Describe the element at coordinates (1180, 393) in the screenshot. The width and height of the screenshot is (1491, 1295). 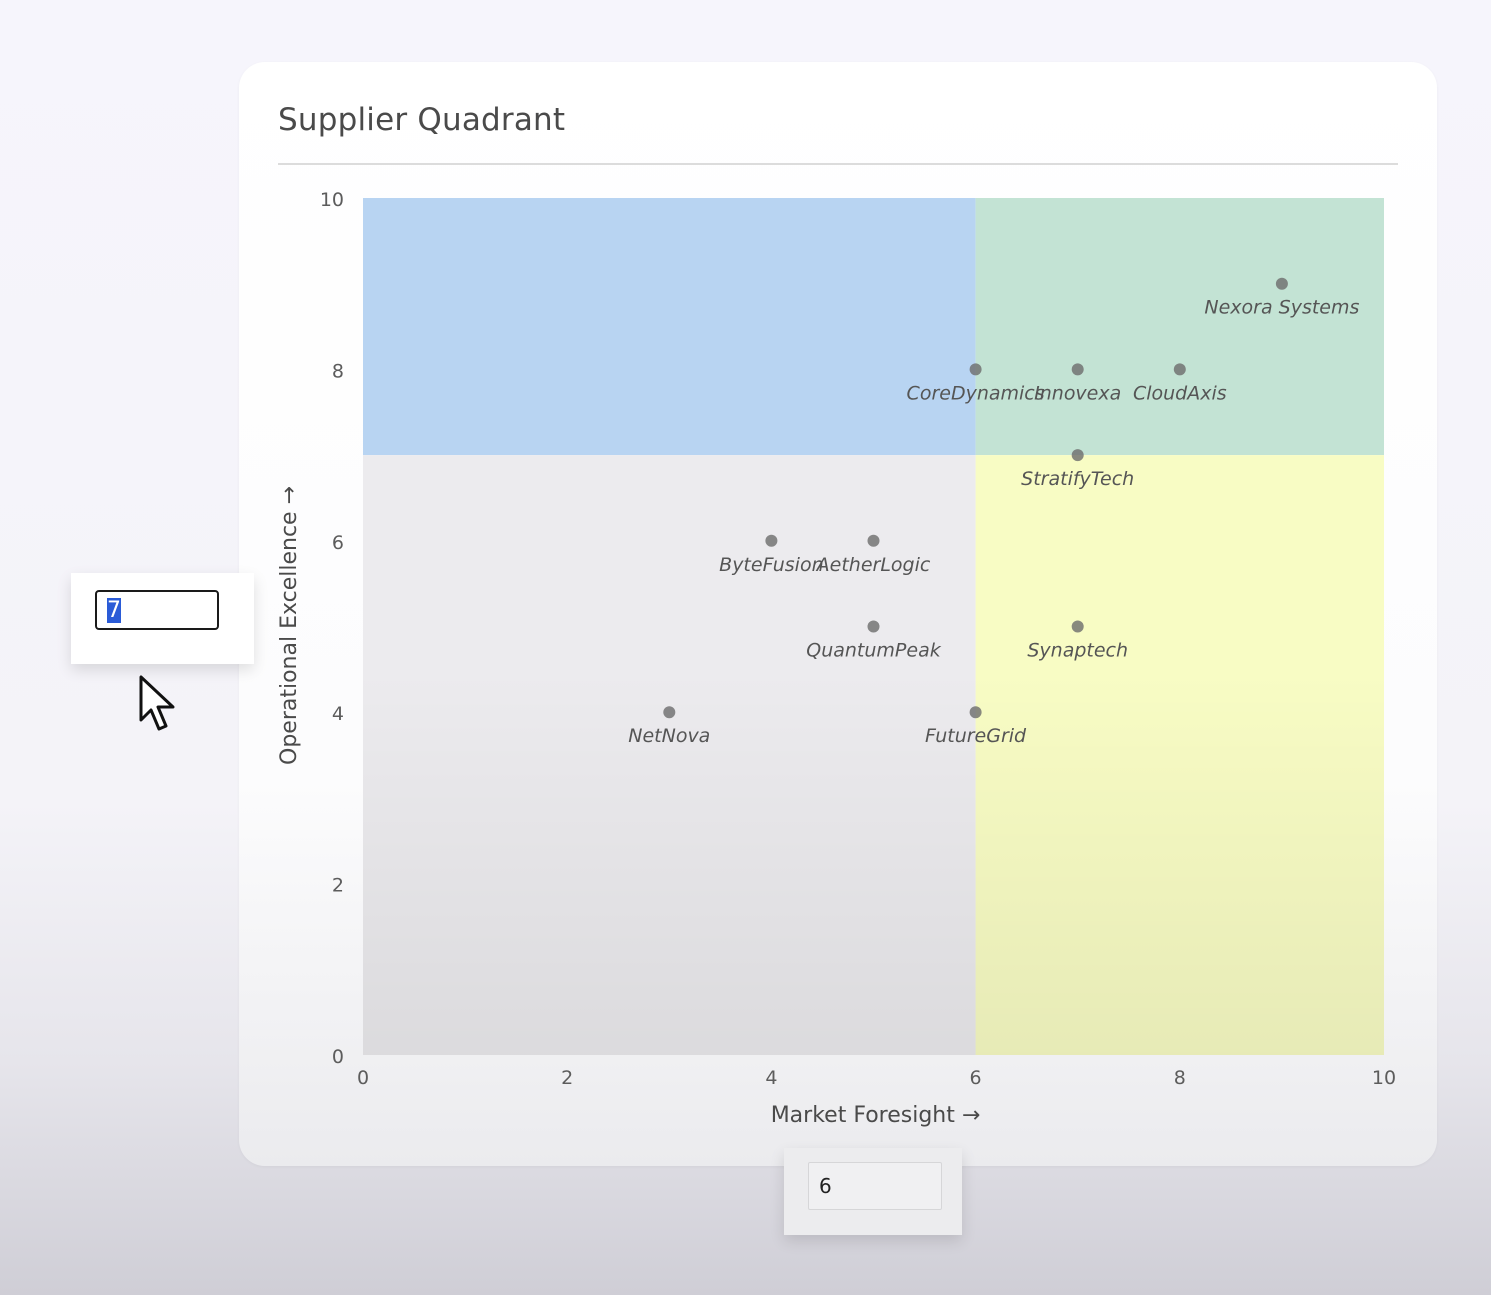
I see `point-label: CloudAxis` at that location.